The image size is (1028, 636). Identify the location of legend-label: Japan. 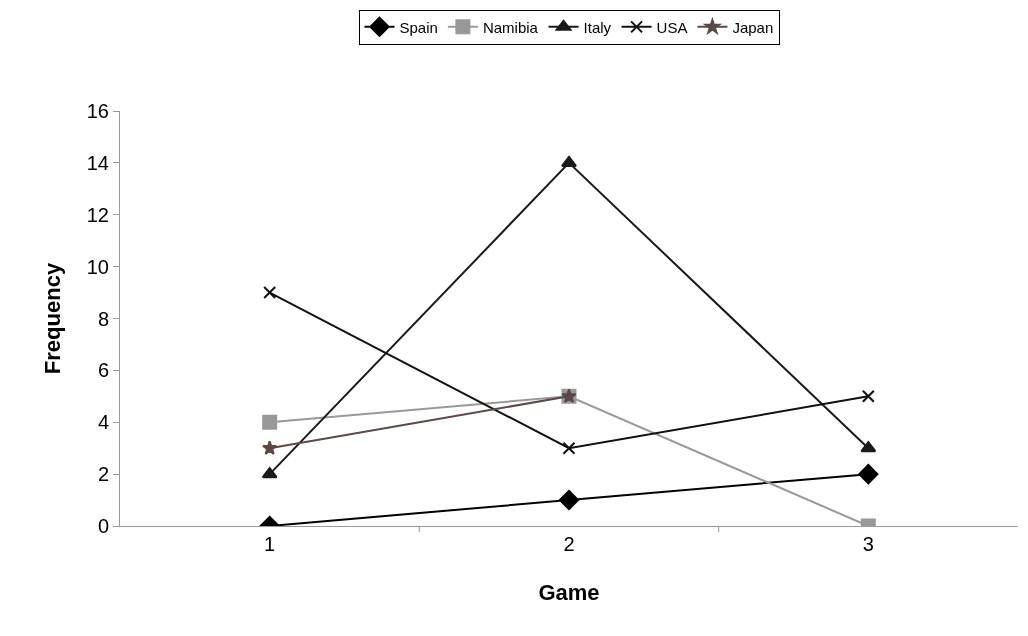
(753, 27).